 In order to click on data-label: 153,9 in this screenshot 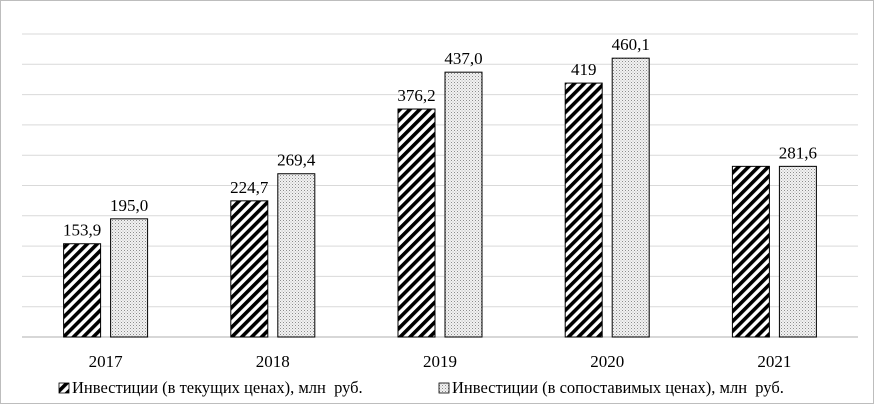, I will do `click(82, 230)`.